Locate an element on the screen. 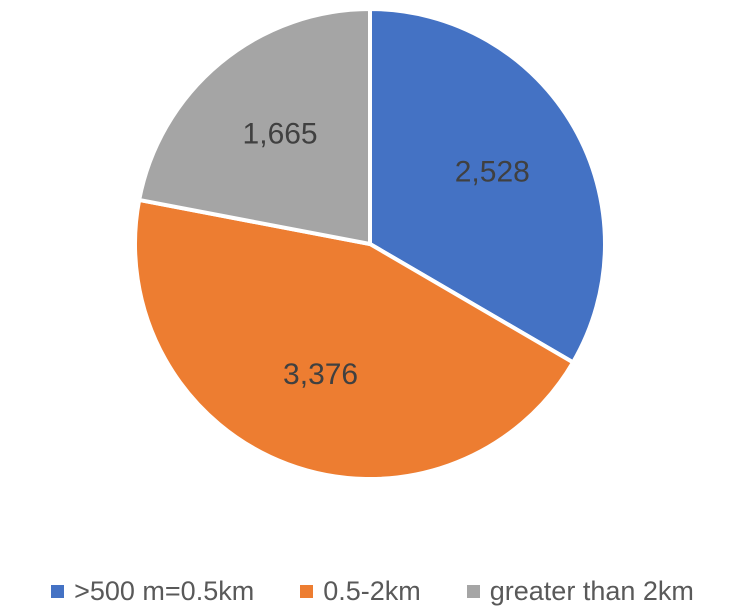 This screenshot has width=745, height=609. legend-item: 0.5-2km is located at coordinates (360, 591).